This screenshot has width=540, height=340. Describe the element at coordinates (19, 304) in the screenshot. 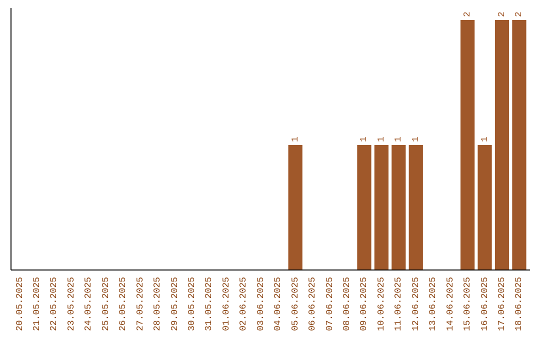

I see `x-tick-label: 20.05.2025` at that location.